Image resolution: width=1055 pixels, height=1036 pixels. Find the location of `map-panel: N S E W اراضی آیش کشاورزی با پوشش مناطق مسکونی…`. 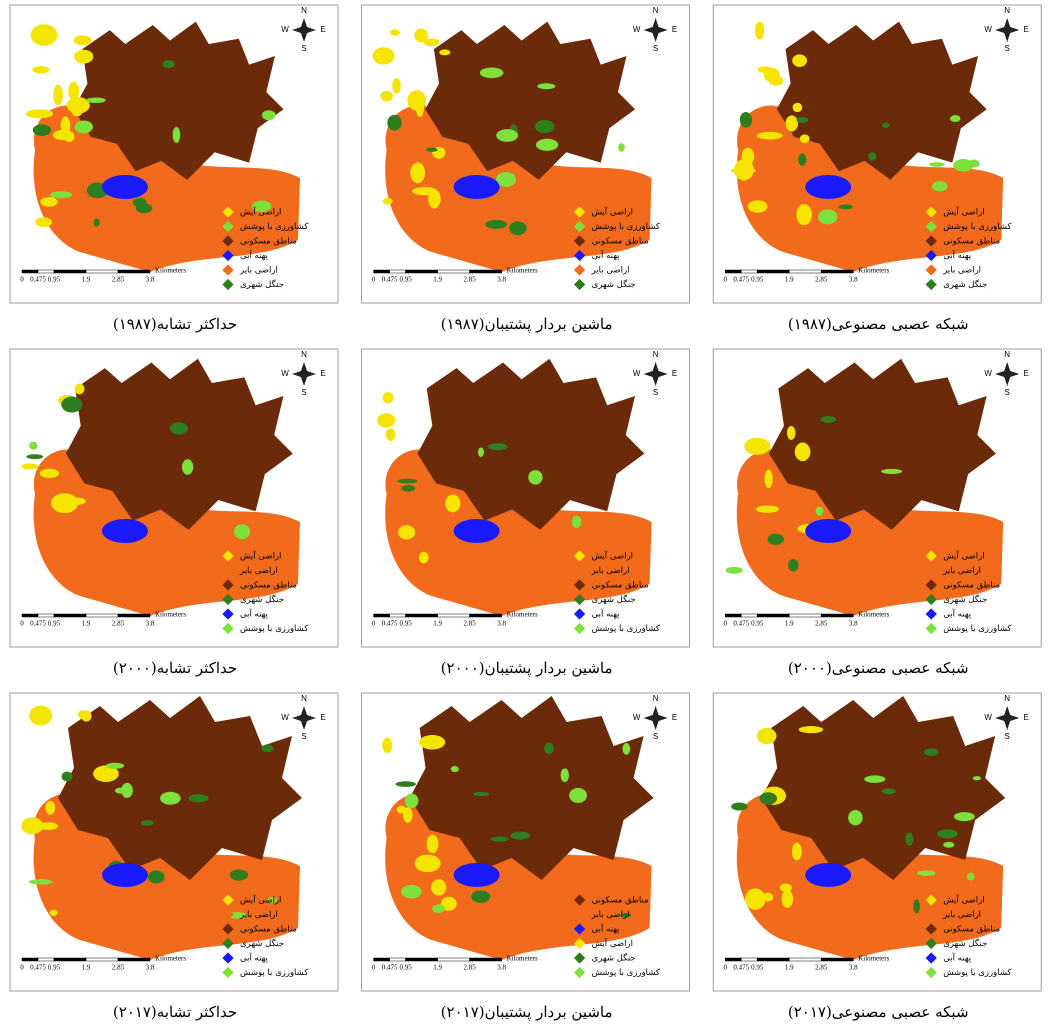

map-panel: N S E W اراضی آیش کشاورزی با پوشش مناطق مسکونی… is located at coordinates (526, 168).